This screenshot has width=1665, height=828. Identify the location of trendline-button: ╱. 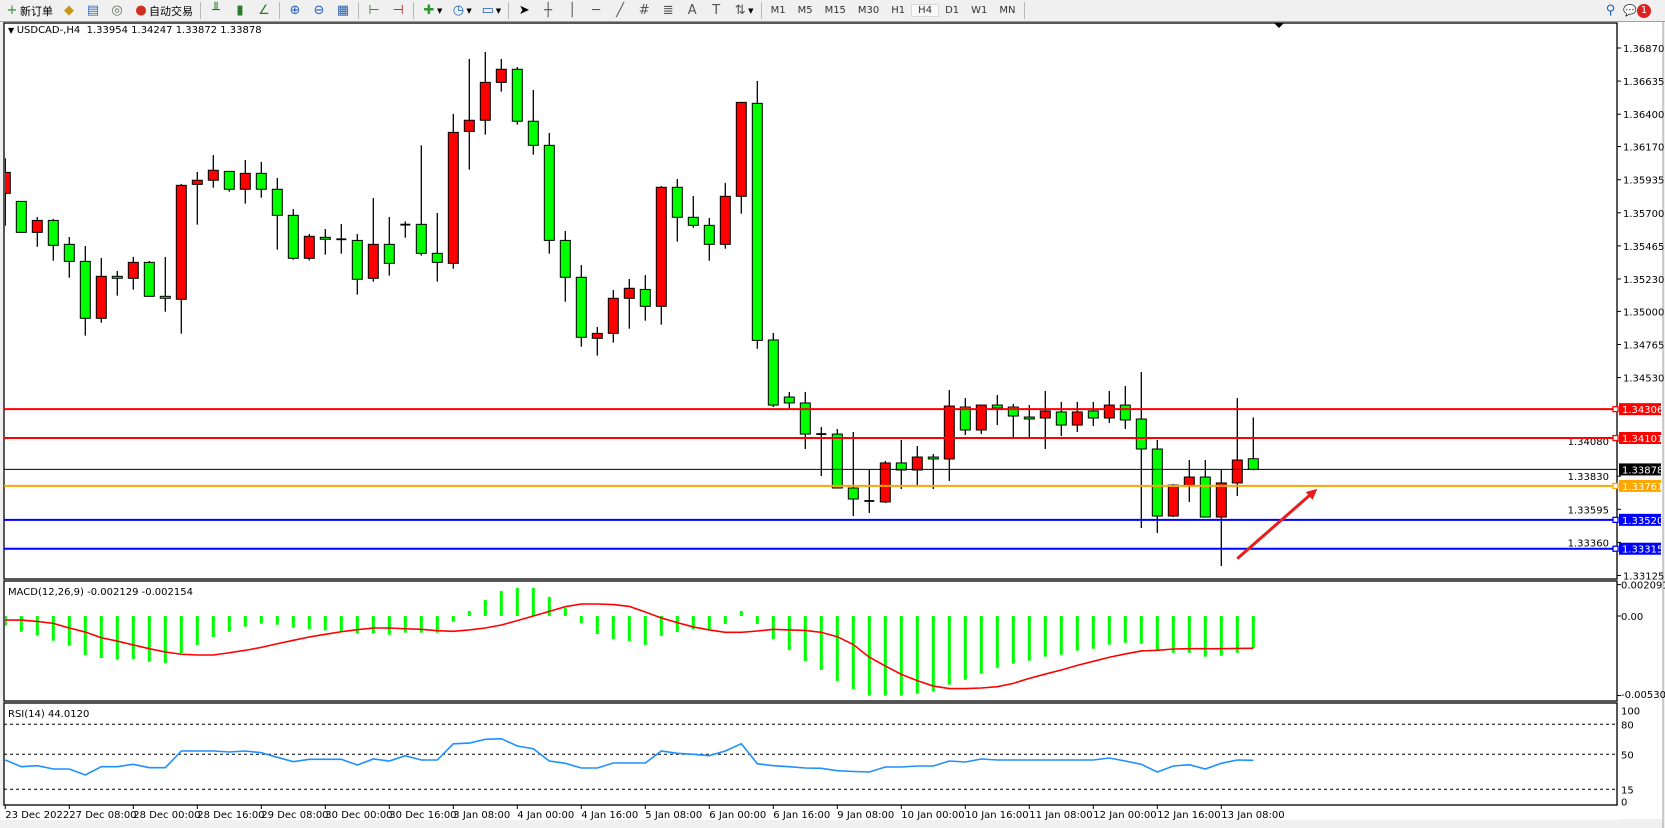
(620, 10).